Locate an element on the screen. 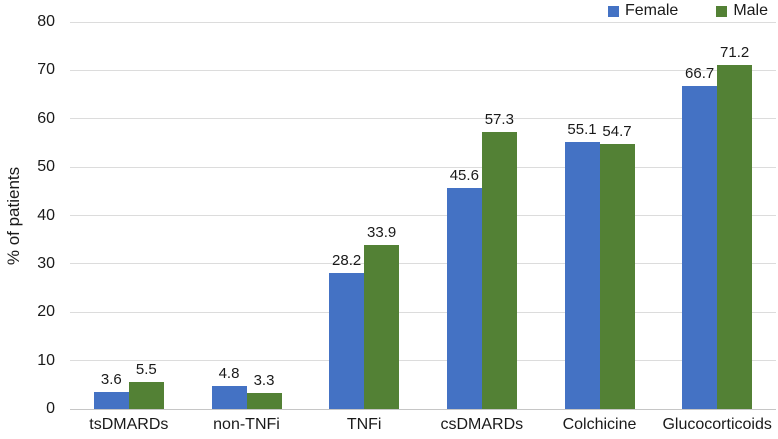 The image size is (778, 439). bar-male-colchicine is located at coordinates (617, 276).